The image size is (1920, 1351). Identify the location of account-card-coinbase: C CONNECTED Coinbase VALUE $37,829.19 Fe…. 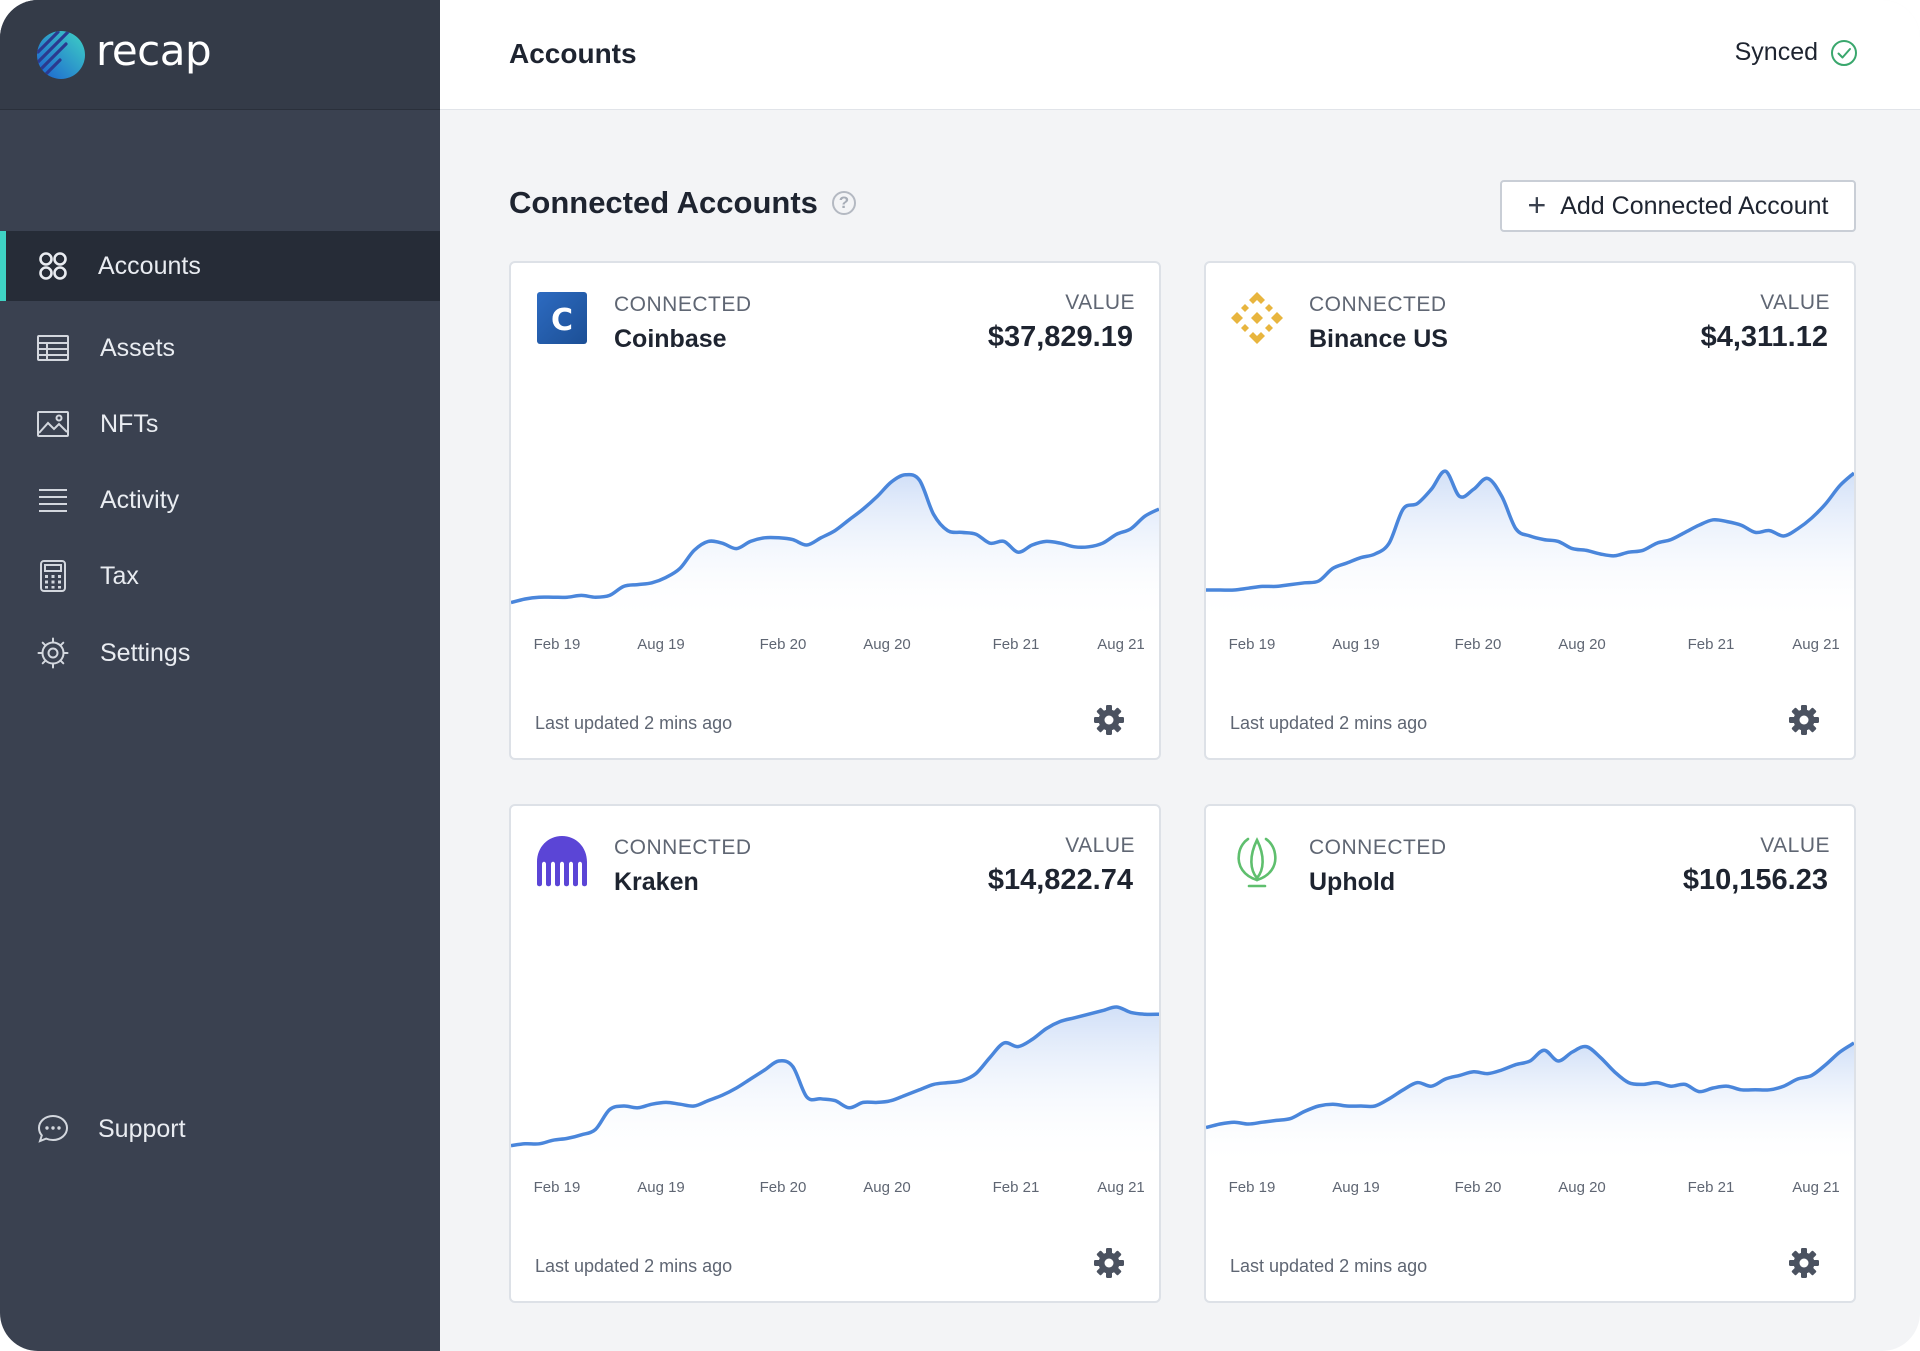
(835, 510).